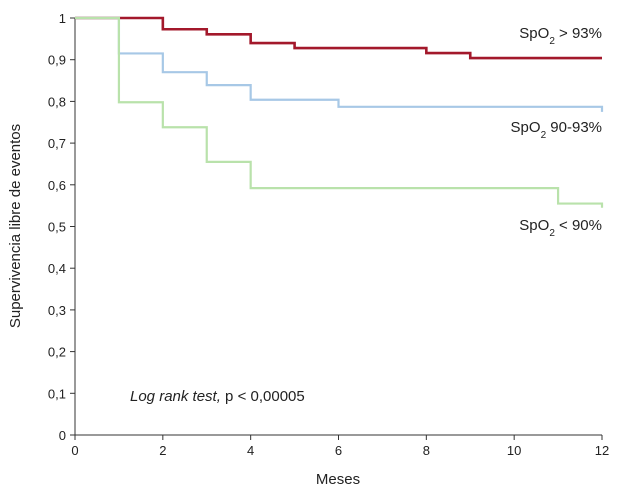  I want to click on series-label-rest: < 90%, so click(578, 225).